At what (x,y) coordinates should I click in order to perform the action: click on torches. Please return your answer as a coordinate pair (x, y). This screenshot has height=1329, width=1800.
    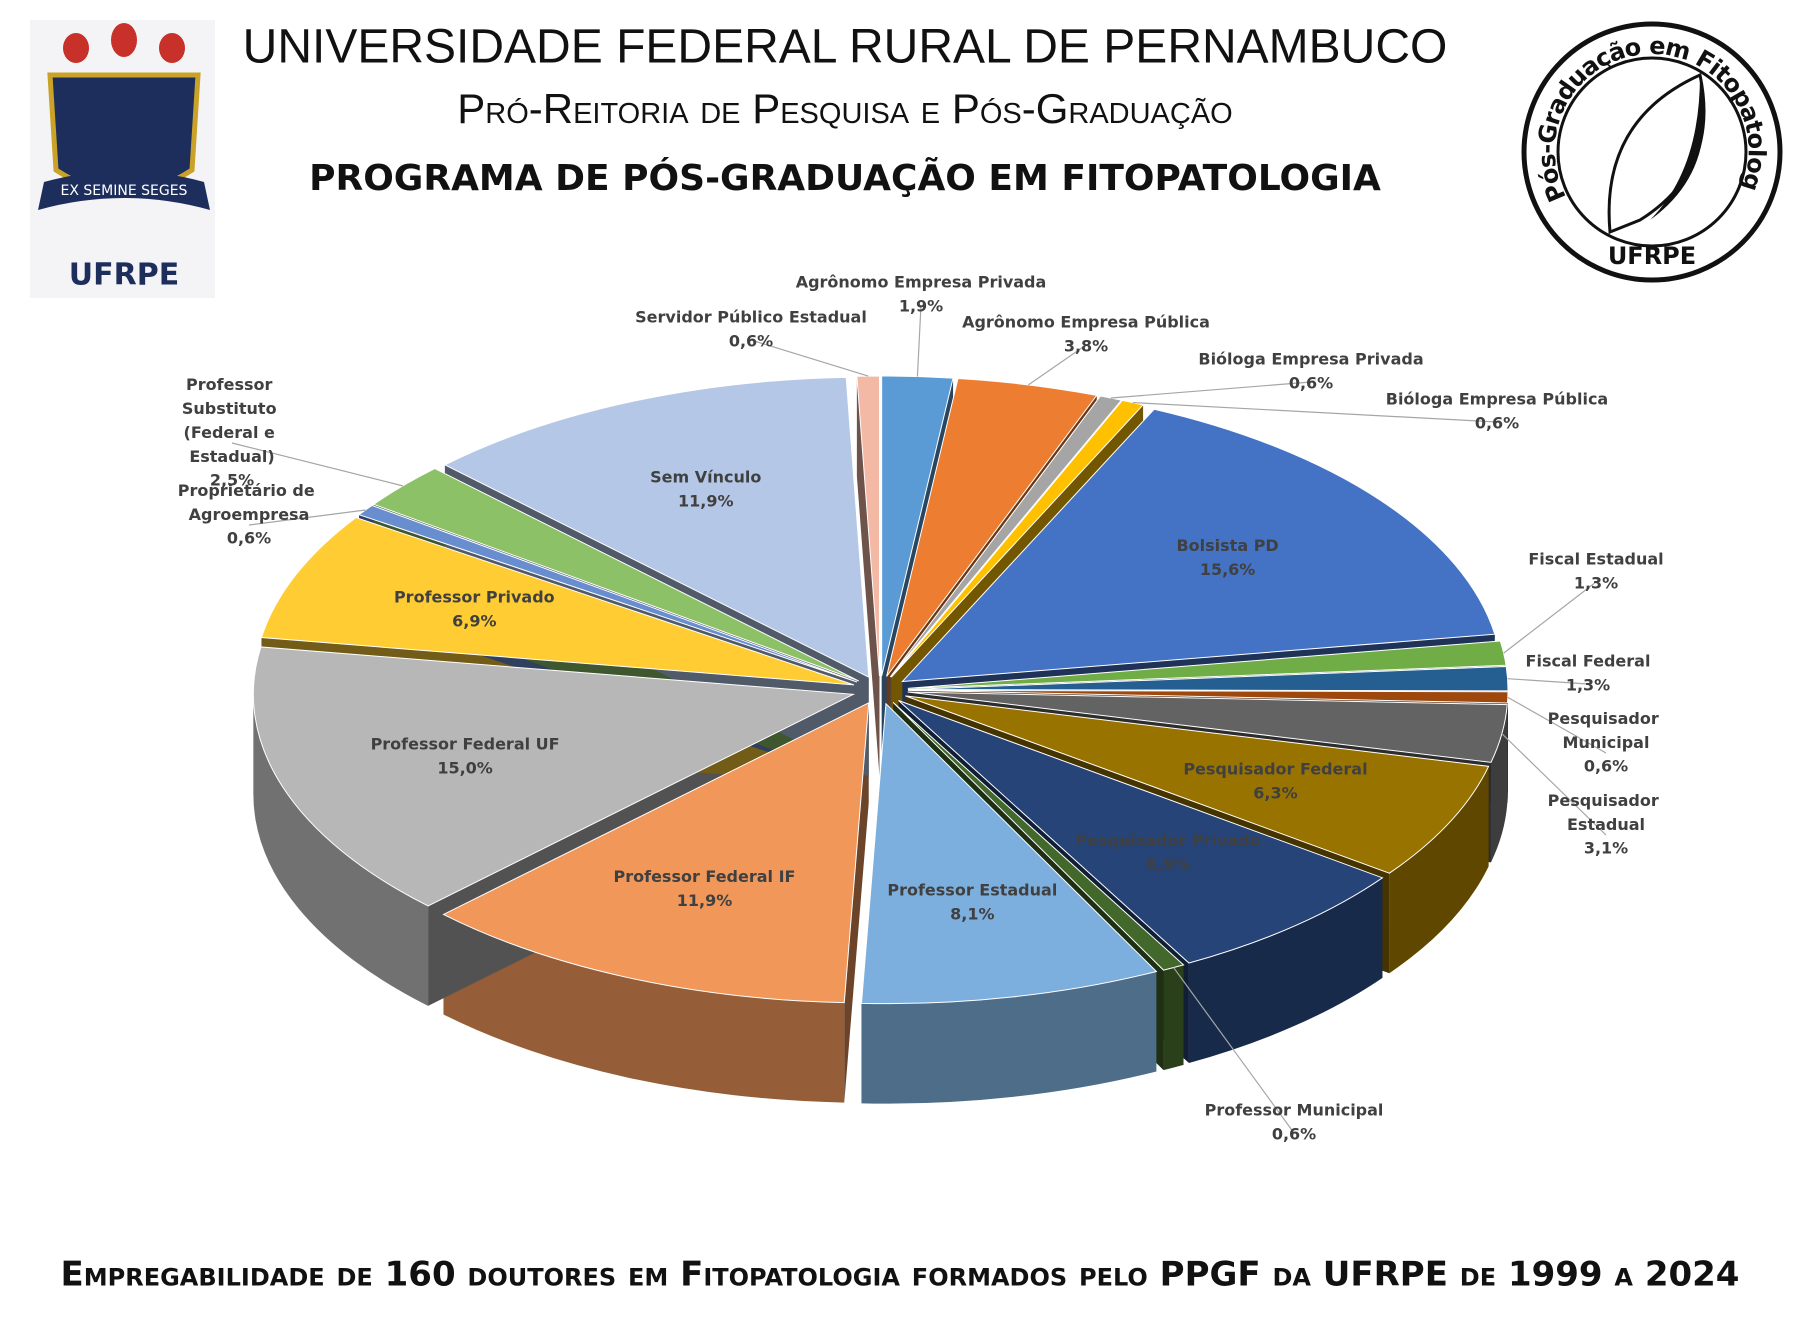
    Looking at the image, I should click on (124, 43).